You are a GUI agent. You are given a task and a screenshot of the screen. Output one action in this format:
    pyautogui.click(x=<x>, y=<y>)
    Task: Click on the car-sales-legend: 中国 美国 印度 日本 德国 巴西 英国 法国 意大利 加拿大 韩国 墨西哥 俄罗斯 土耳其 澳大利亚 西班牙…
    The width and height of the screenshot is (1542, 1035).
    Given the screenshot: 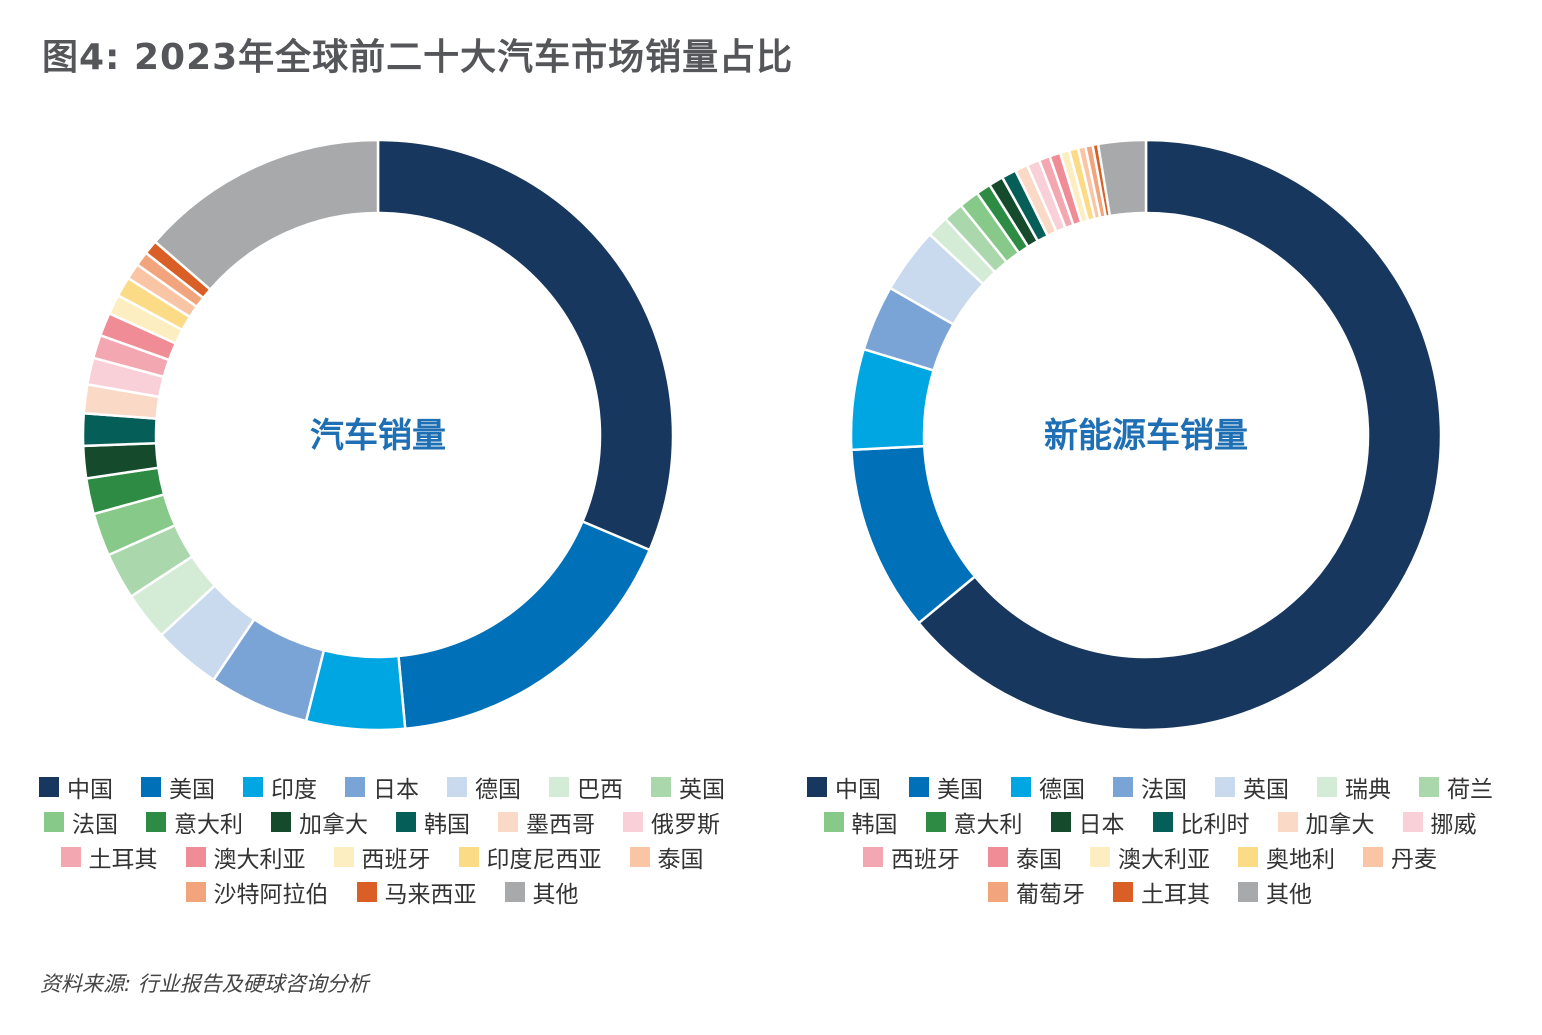 What is the action you would take?
    pyautogui.click(x=382, y=840)
    